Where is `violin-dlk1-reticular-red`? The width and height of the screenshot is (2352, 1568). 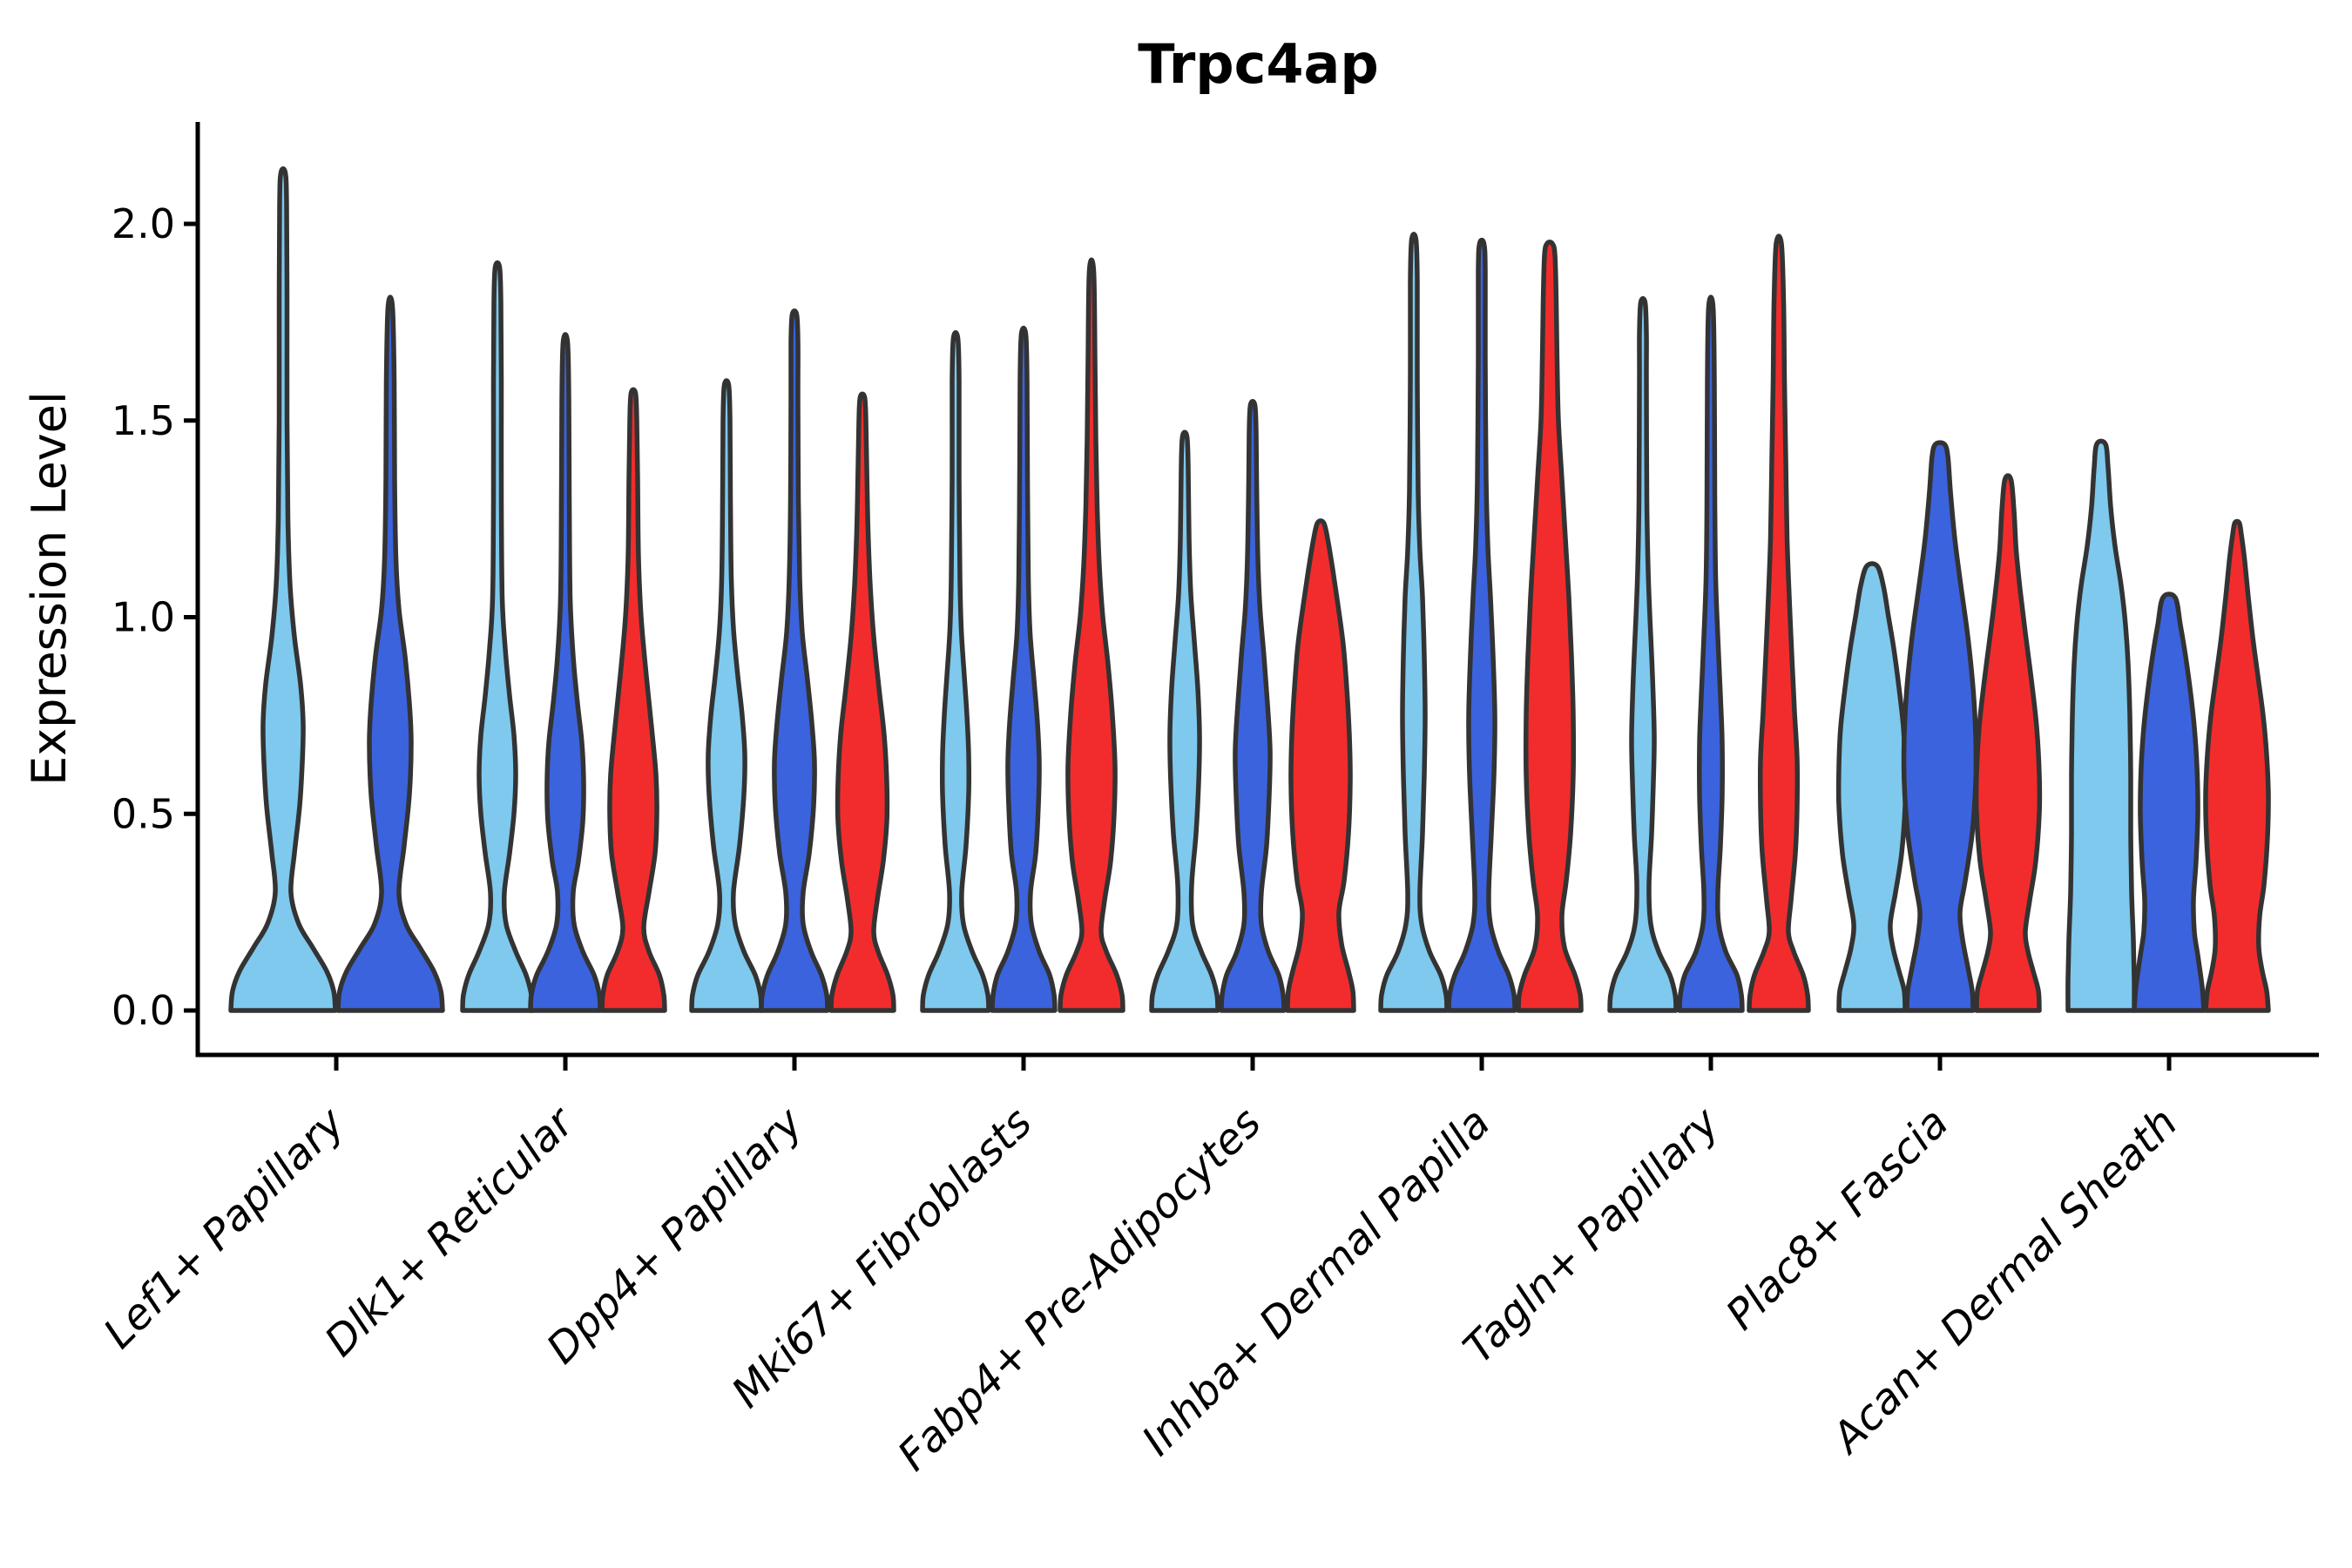
violin-dlk1-reticular-red is located at coordinates (633, 700).